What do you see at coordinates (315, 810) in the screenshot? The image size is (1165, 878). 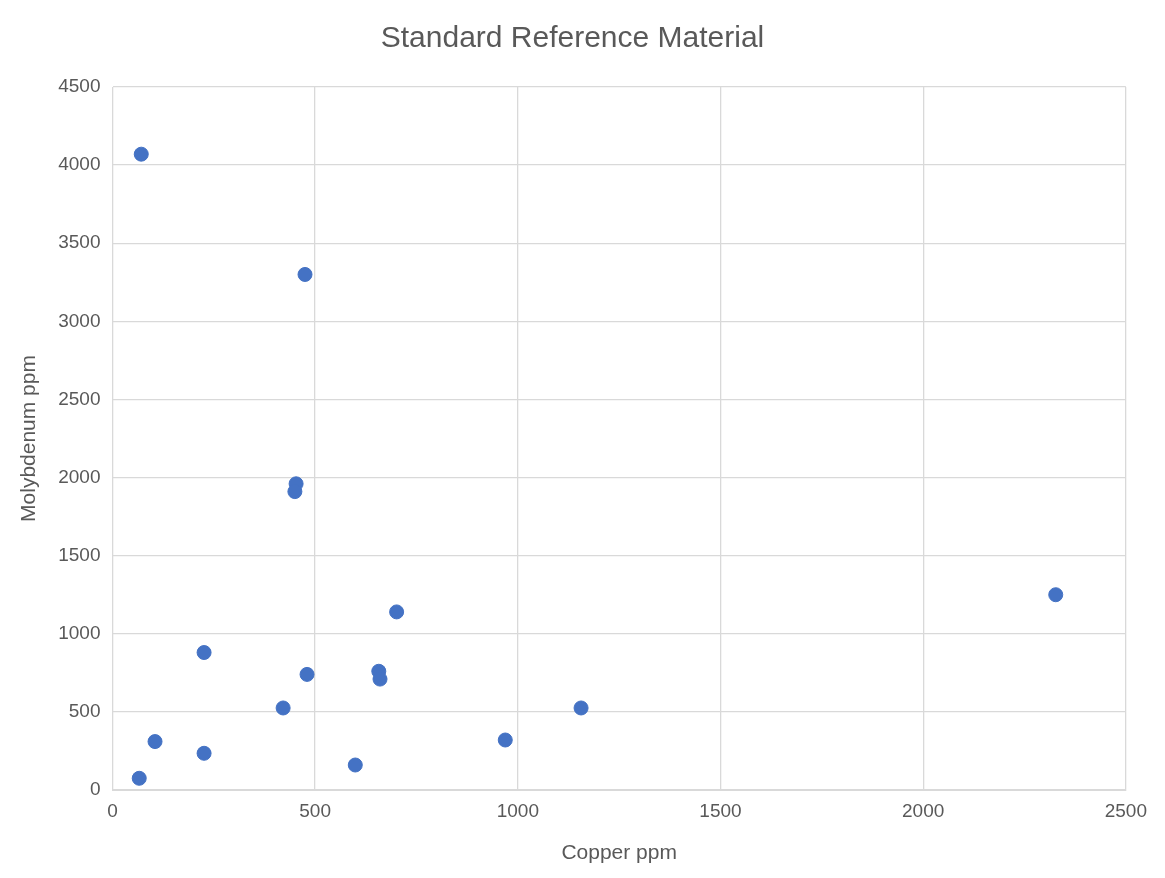 I see `x-tick-label: 500` at bounding box center [315, 810].